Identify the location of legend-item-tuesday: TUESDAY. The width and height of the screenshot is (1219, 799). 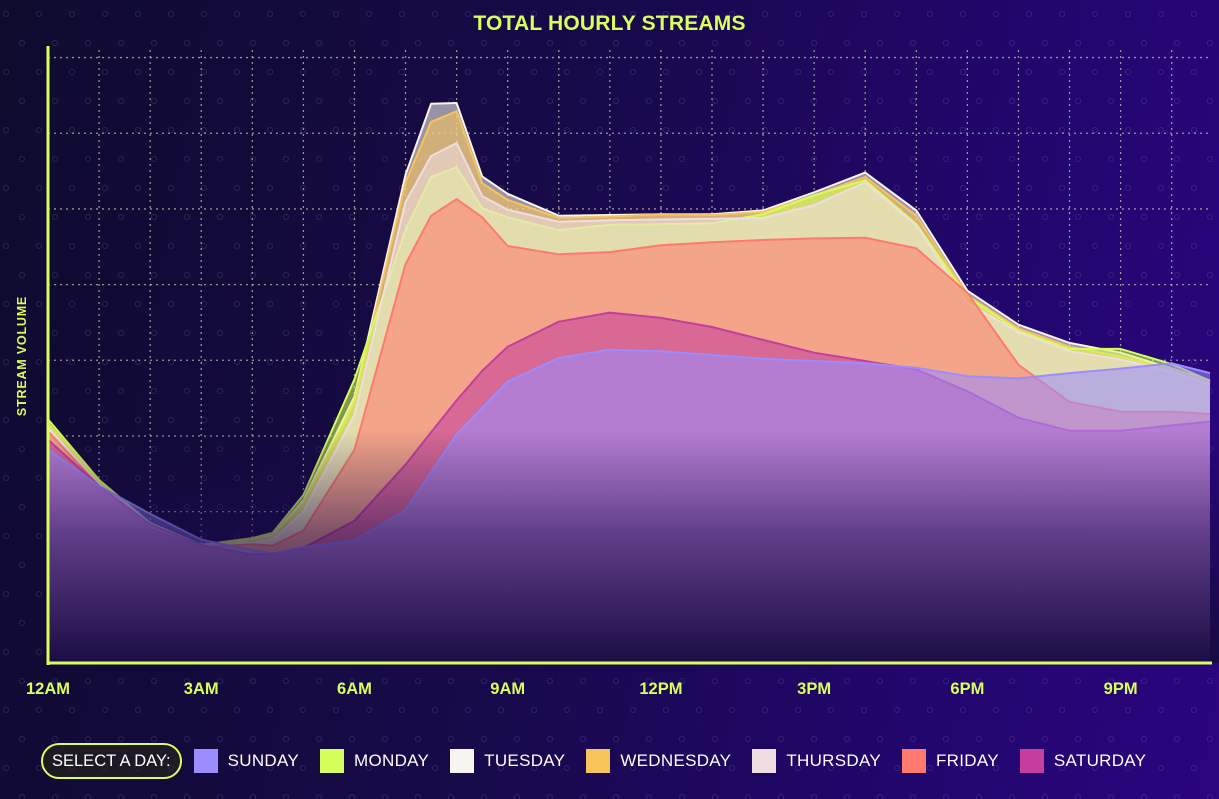
(507, 761).